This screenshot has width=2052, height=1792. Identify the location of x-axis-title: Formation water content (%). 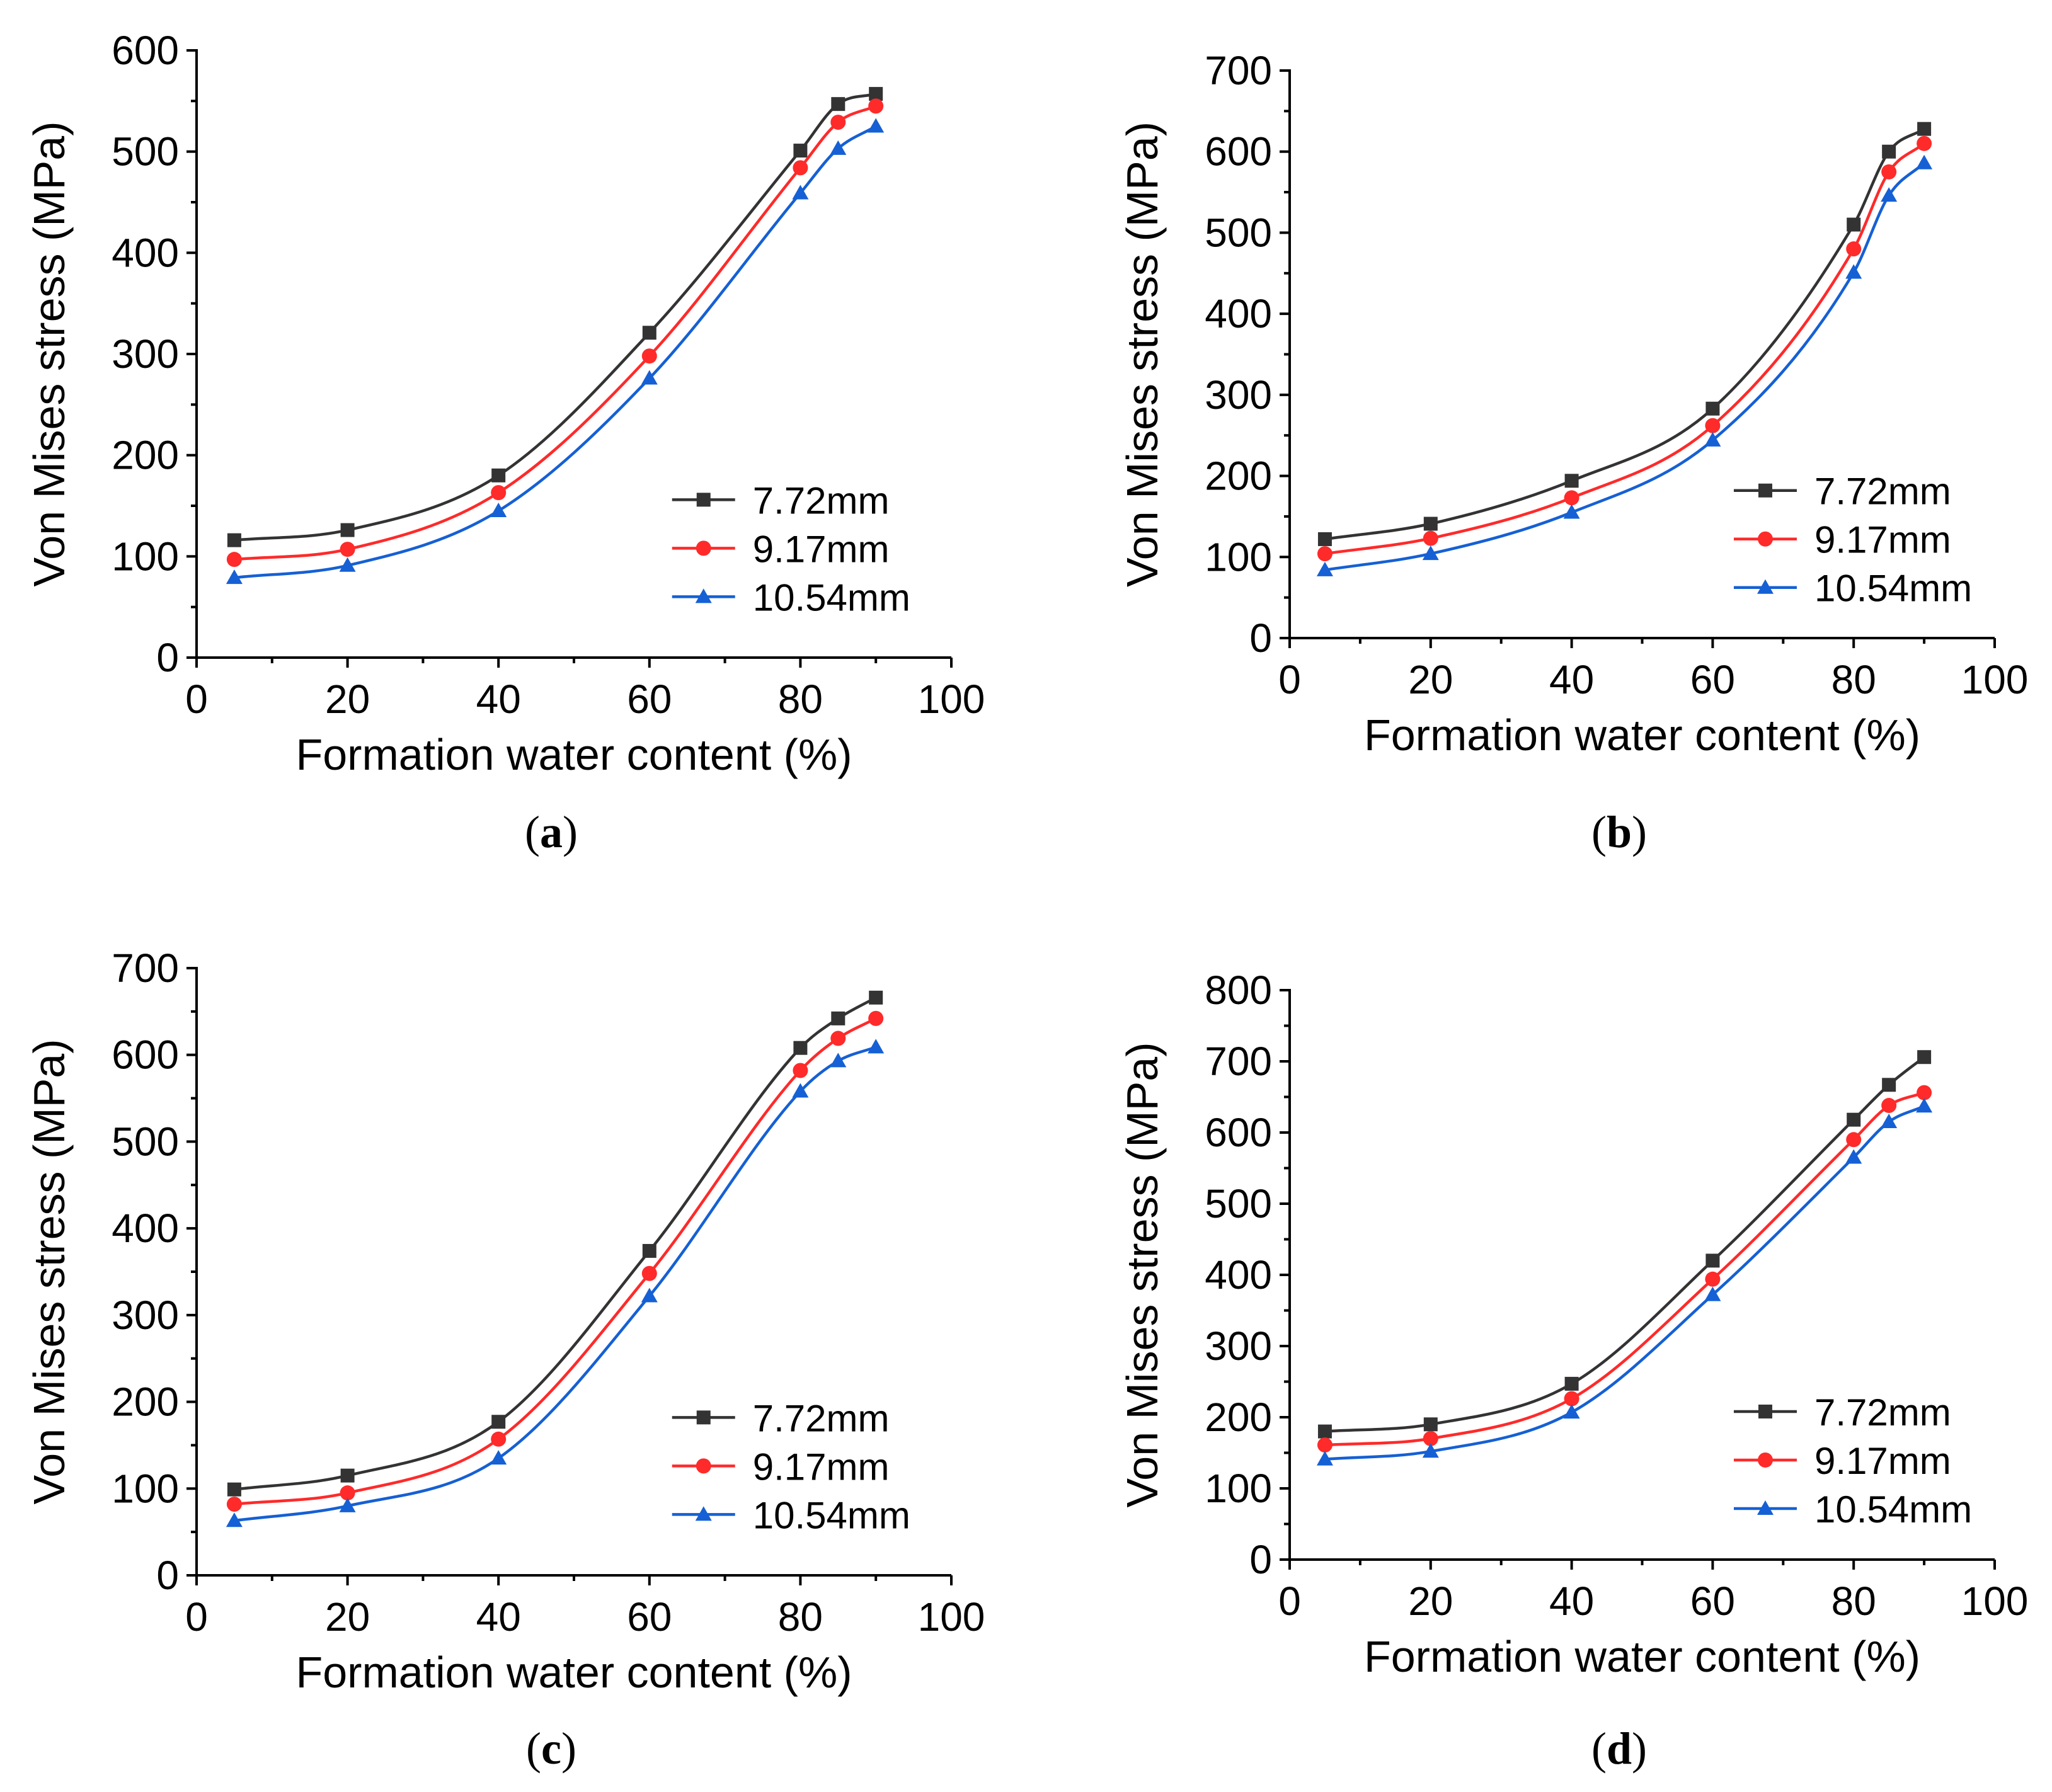
(1642, 736).